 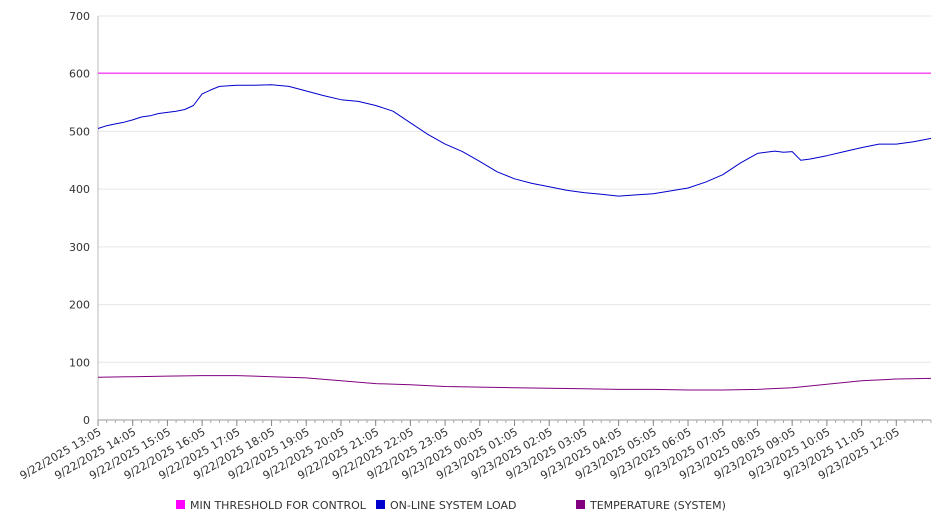 What do you see at coordinates (657, 505) in the screenshot?
I see `legend-label: TEMPERATURE (SYSTEM)` at bounding box center [657, 505].